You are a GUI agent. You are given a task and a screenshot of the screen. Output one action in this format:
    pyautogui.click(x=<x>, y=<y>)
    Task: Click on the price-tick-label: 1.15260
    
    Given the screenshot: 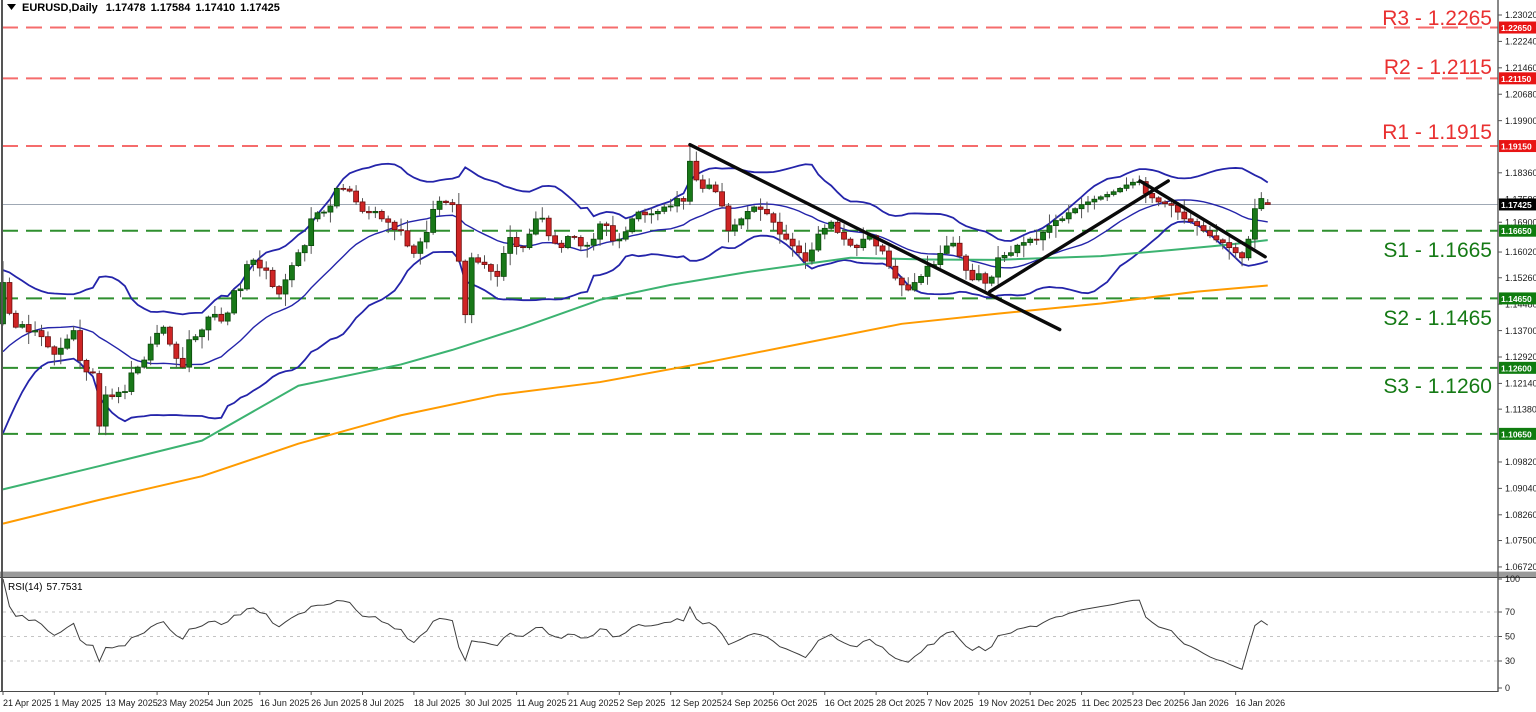 What is the action you would take?
    pyautogui.click(x=1520, y=278)
    